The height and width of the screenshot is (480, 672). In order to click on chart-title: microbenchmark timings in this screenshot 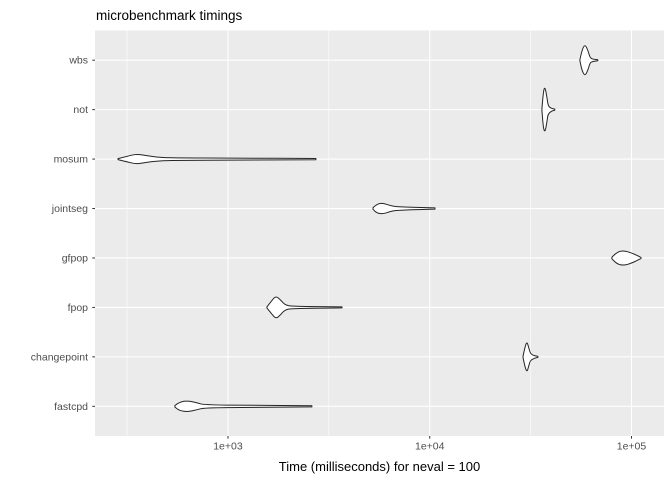, I will do `click(169, 15)`.